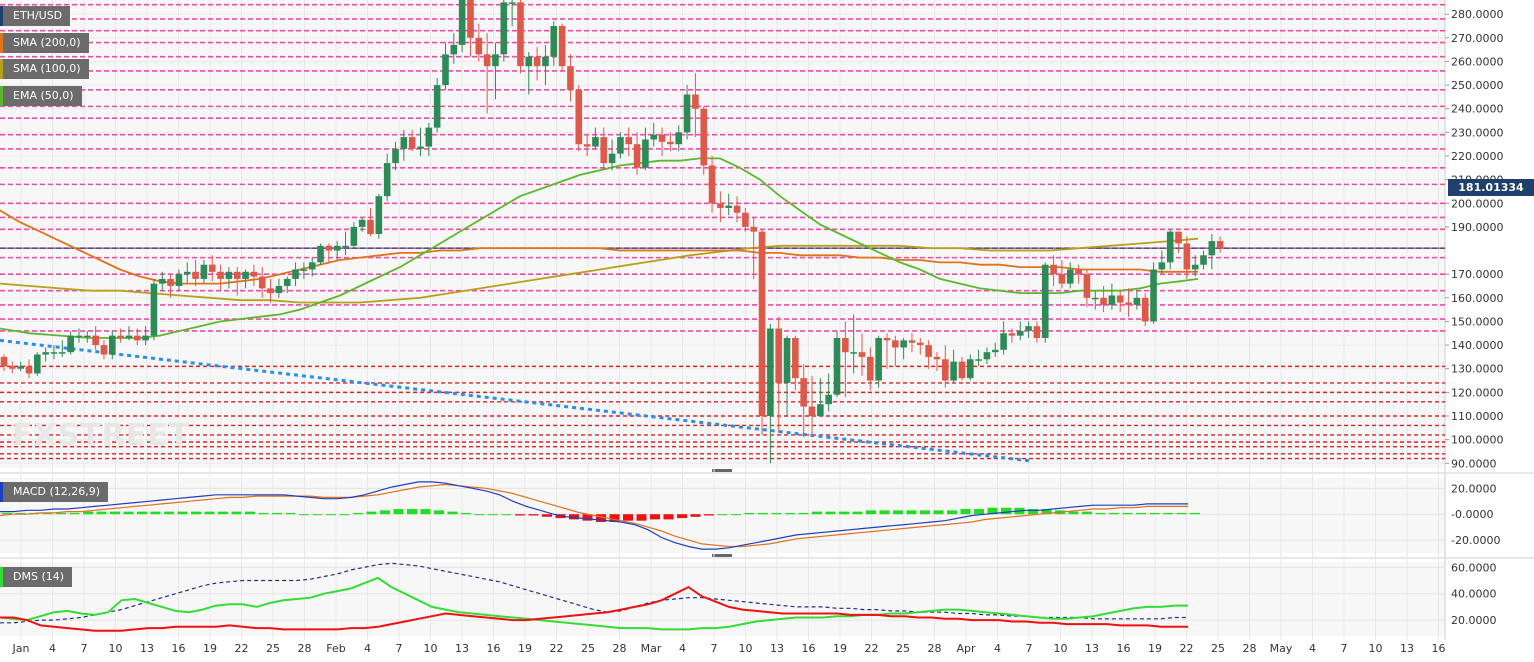 This screenshot has height=662, width=1534. I want to click on y-tick-label: 150.0000, so click(1477, 321).